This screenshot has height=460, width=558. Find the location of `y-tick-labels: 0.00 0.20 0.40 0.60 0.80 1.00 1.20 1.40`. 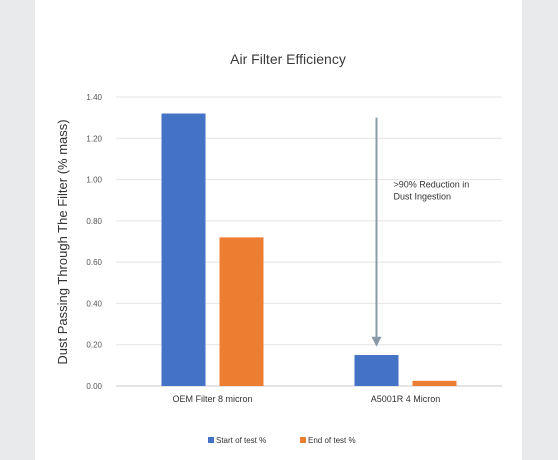

y-tick-labels: 0.00 0.20 0.40 0.60 0.80 1.00 1.20 1.40 is located at coordinates (94, 242).